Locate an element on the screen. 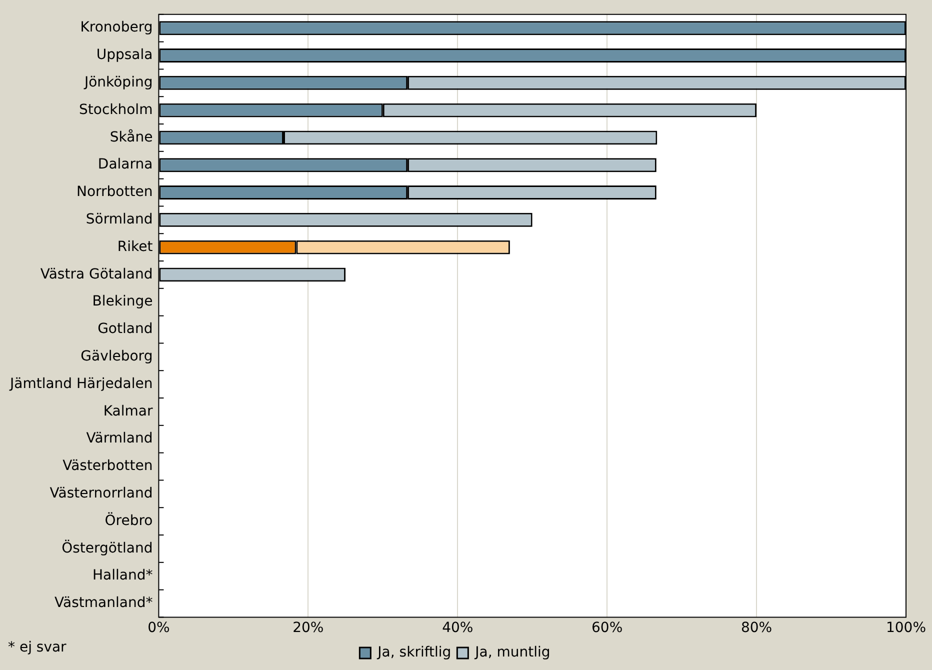  y-tick-label: Västerbotten is located at coordinates (107, 466).